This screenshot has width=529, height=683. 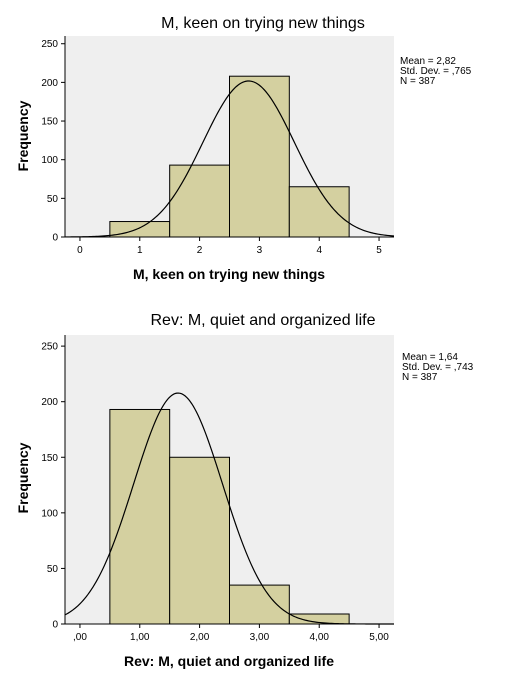 What do you see at coordinates (229, 274) in the screenshot?
I see `x-axis-label: M, keen on trying new things` at bounding box center [229, 274].